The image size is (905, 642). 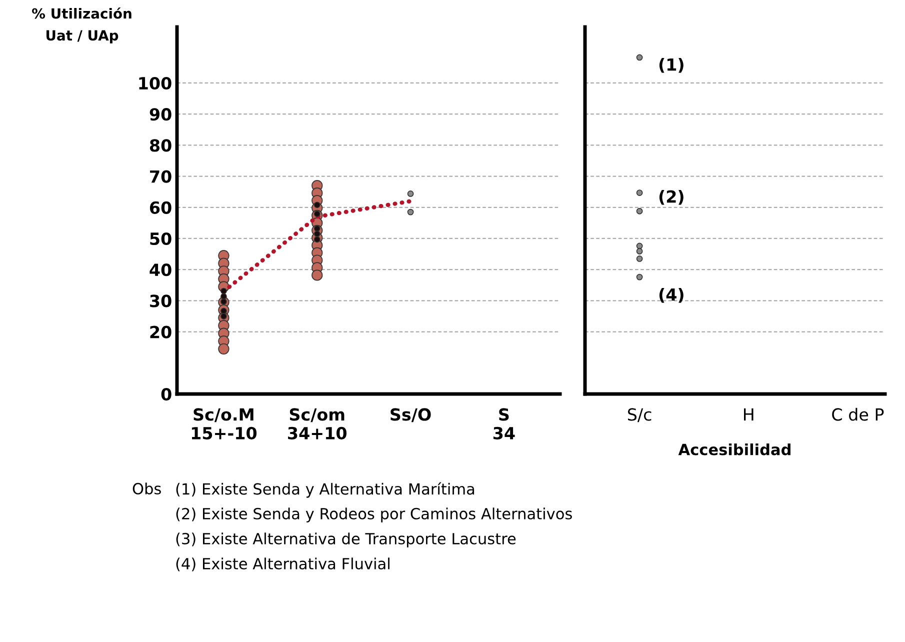 I want to click on x-tick-label: H, so click(x=749, y=414).